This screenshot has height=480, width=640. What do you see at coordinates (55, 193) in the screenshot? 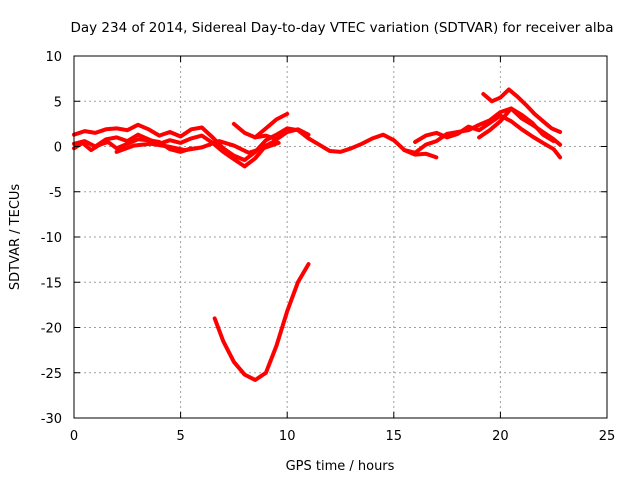
I see `y-tick-label: -5` at bounding box center [55, 193].